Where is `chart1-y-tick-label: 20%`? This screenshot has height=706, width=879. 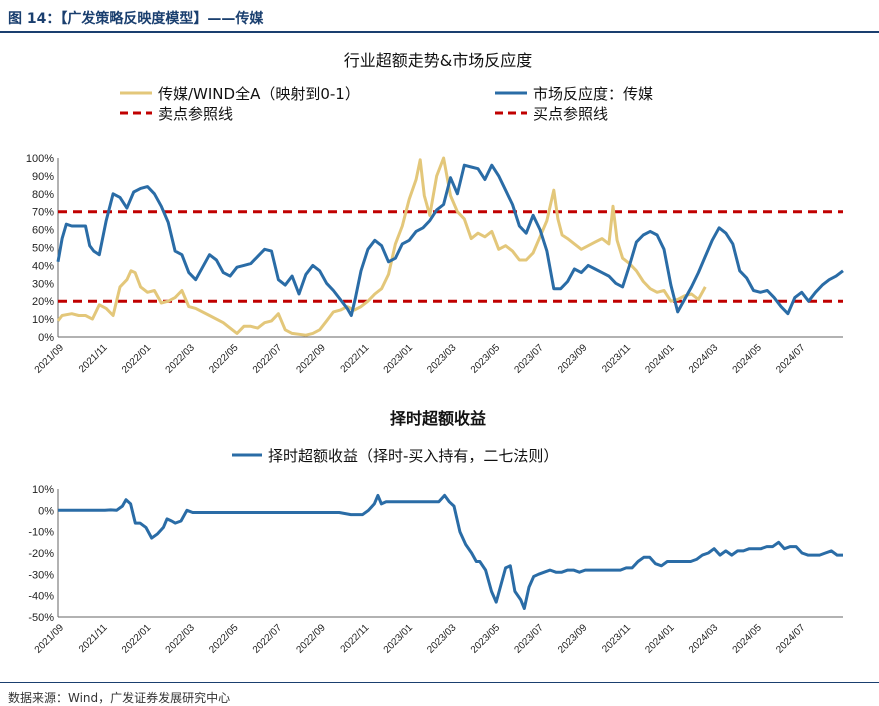
chart1-y-tick-label: 20% is located at coordinates (43, 302).